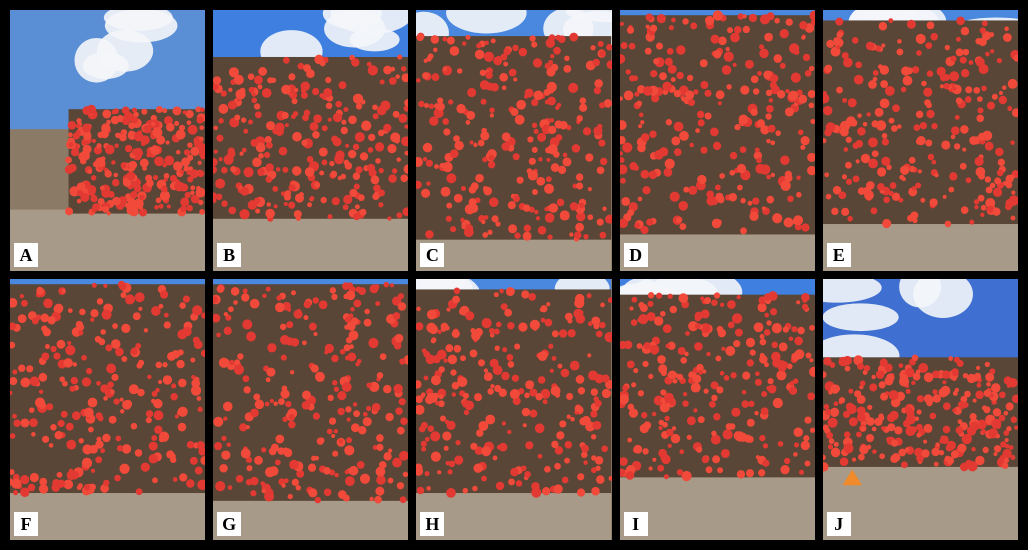 This screenshot has width=1028, height=550. I want to click on photo-panel-e: E, so click(920, 140).